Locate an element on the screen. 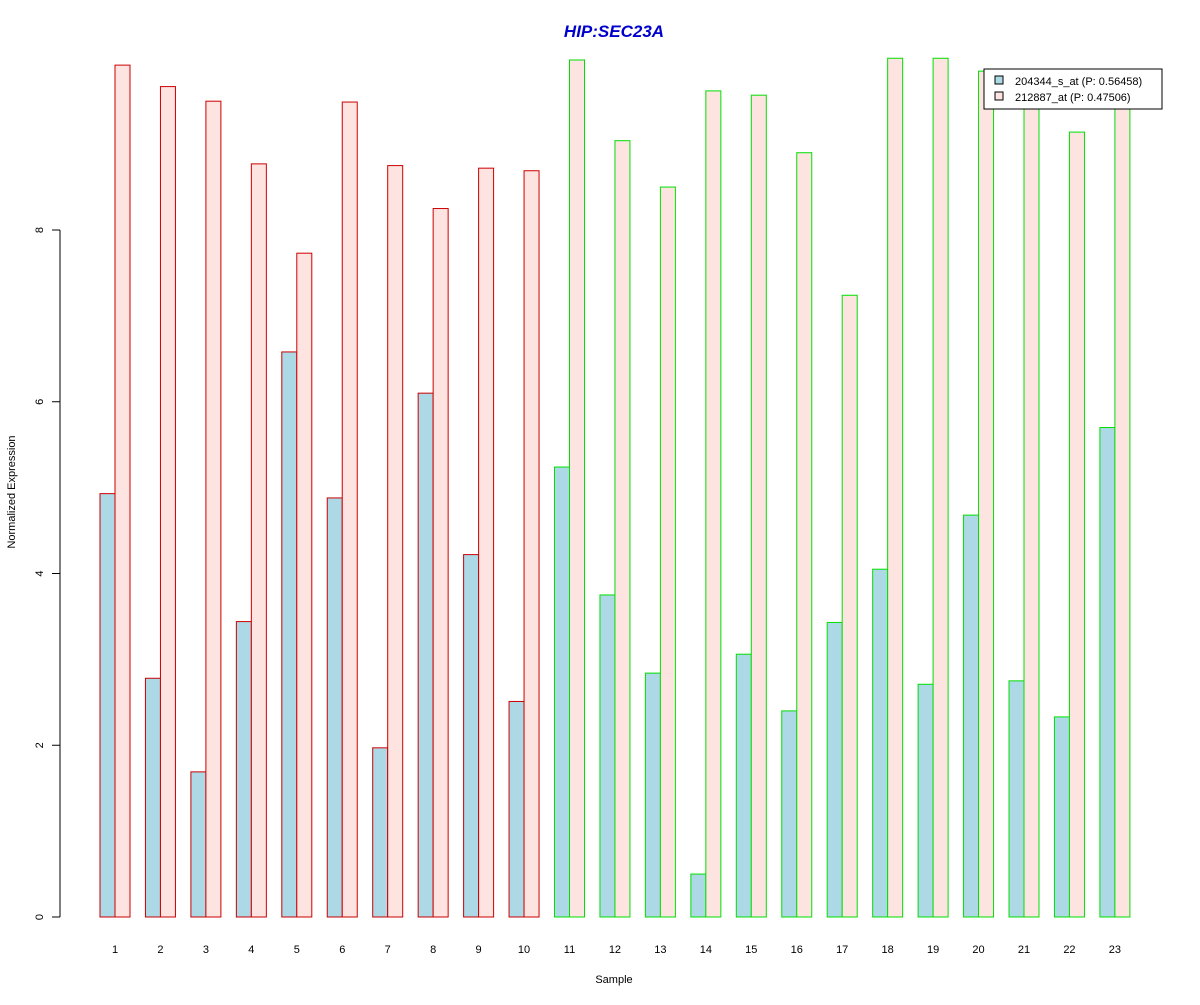  x-tick-label: 6 is located at coordinates (342, 950).